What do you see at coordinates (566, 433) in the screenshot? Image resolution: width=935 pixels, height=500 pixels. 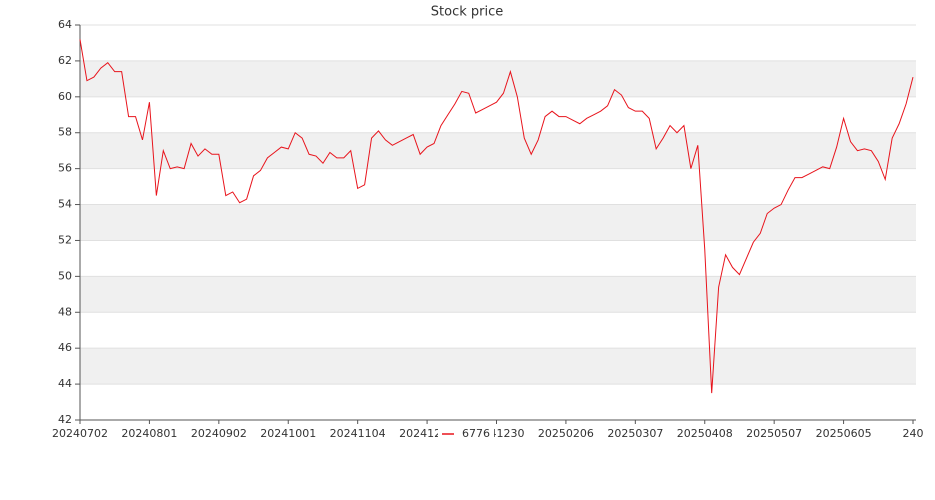 I see `x-tick-label: 20250206` at bounding box center [566, 433].